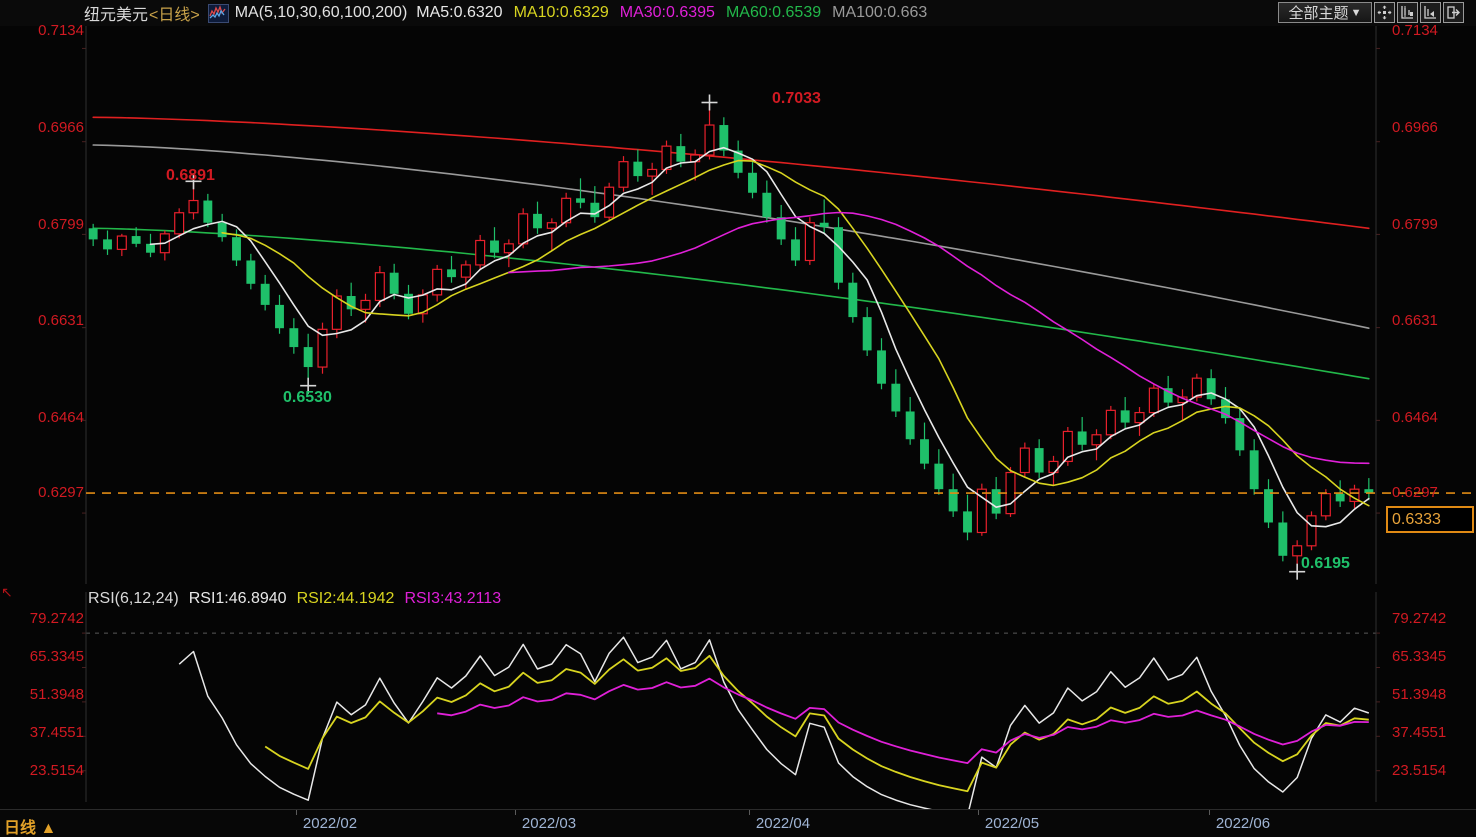 Image resolution: width=1476 pixels, height=837 pixels. I want to click on date-tick: 2022/06, so click(1243, 823).